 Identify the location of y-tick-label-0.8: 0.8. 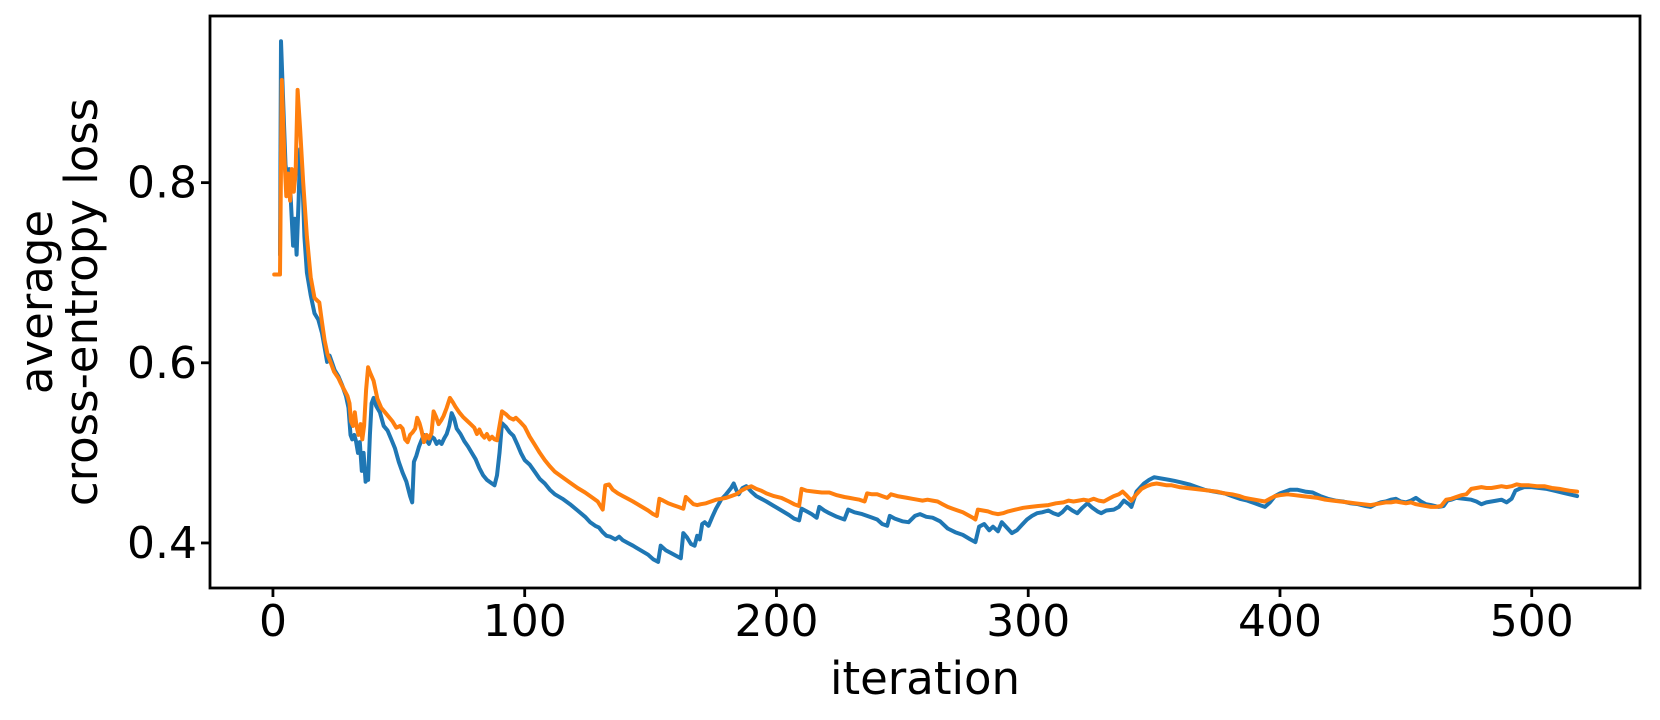
(162, 183).